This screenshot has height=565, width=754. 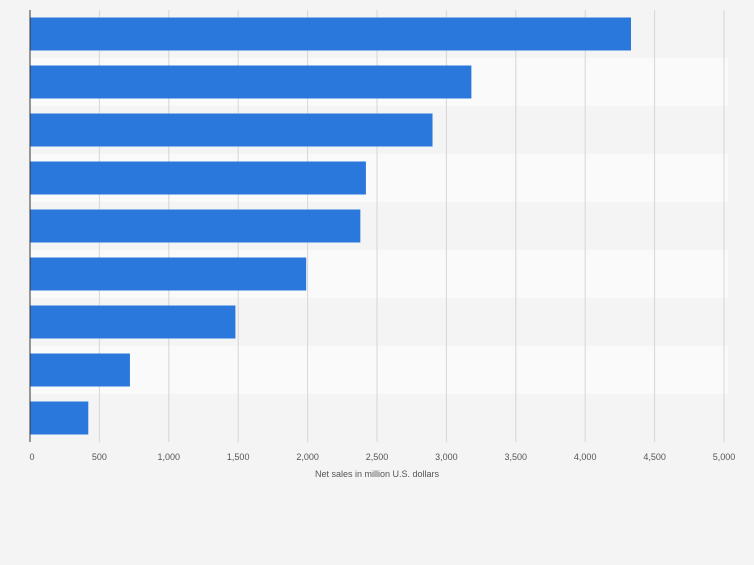 What do you see at coordinates (99, 457) in the screenshot?
I see `x-tick-label: 500` at bounding box center [99, 457].